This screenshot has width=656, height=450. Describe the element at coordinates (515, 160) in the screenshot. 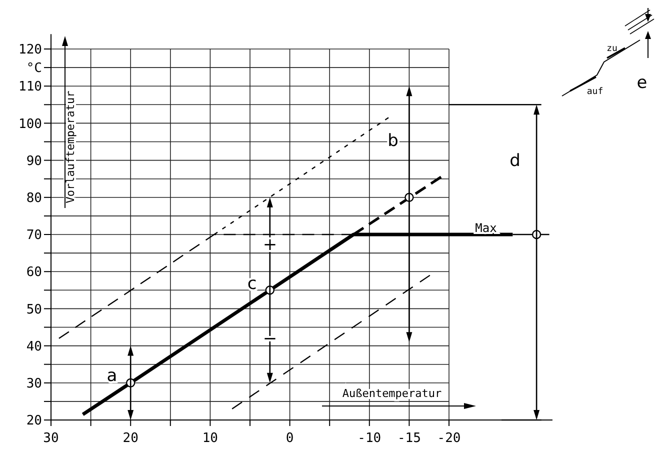

I see `annotation: d` at that location.